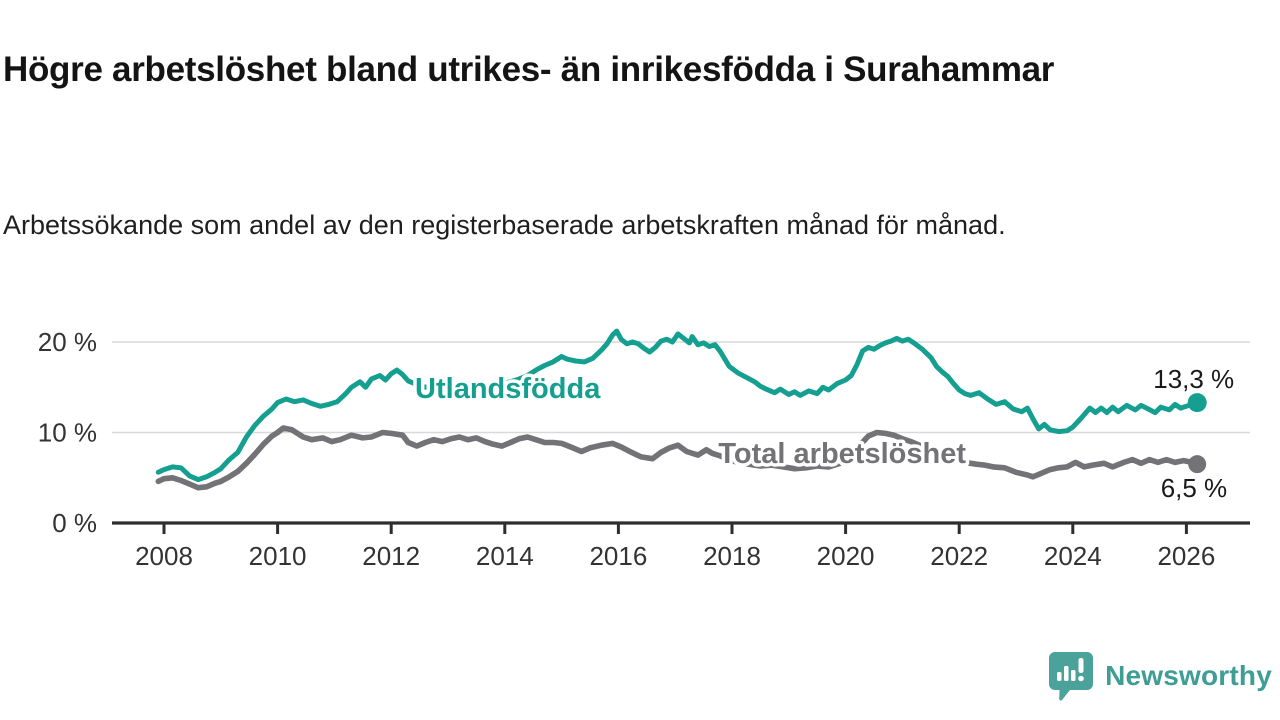  What do you see at coordinates (732, 556) in the screenshot?
I see `x-tick-label: 2018` at bounding box center [732, 556].